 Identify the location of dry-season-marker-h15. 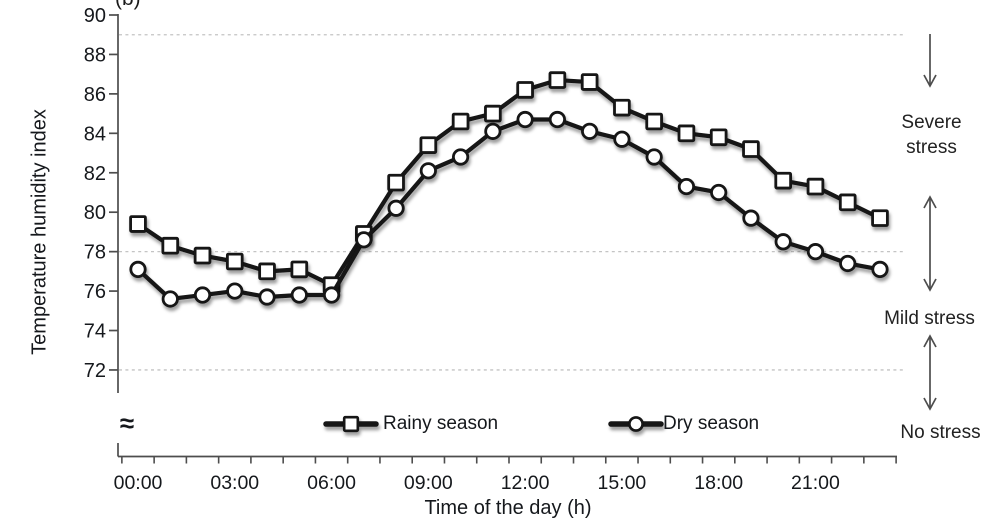
(622, 139).